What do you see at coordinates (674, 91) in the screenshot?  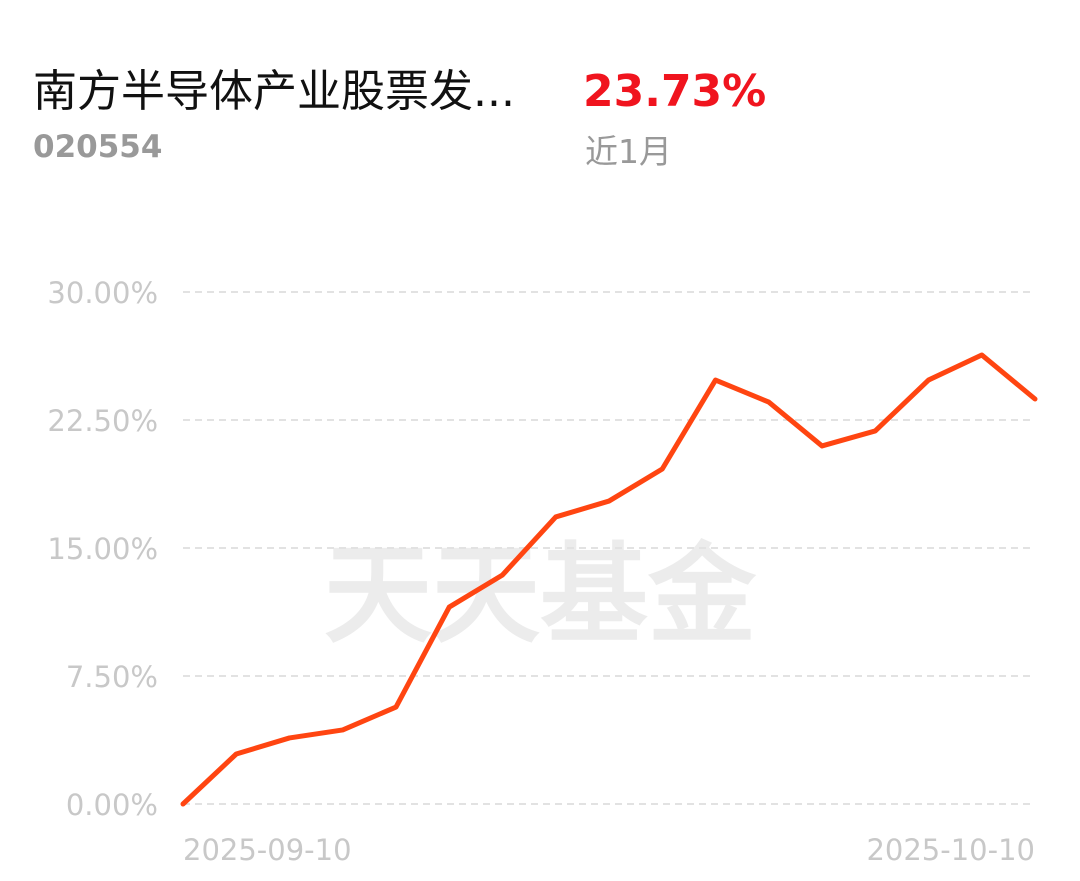 I see `return-value: 23.73%` at bounding box center [674, 91].